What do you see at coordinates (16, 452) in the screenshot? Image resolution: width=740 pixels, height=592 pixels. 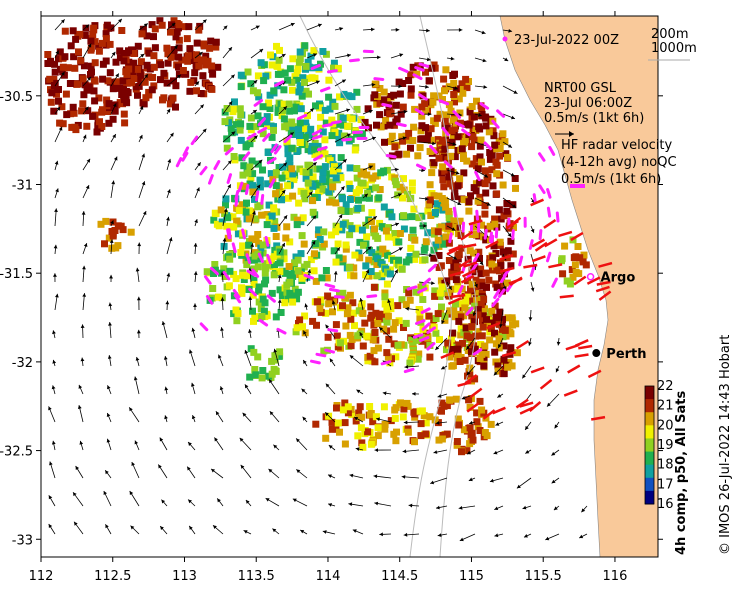 I see `y-tick-label: -32.5` at bounding box center [16, 452].